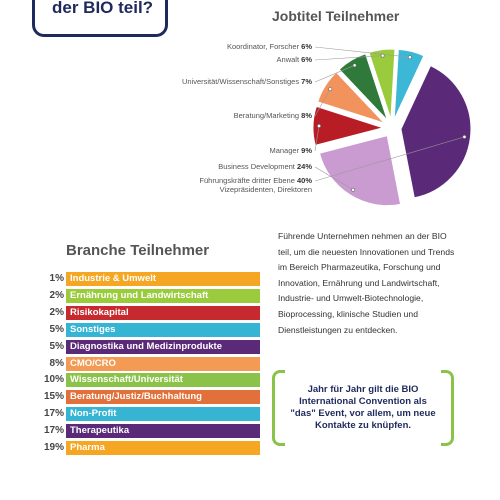 The height and width of the screenshot is (500, 500). I want to click on pie-slice-label: Business Development 24%, so click(265, 166).